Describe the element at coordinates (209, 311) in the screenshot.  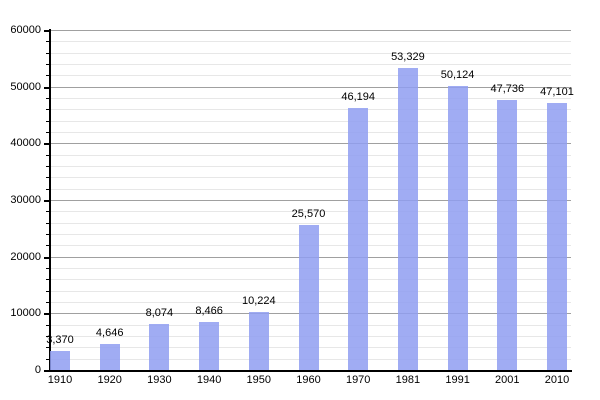
I see `bar-value-label: 8,466` at that location.